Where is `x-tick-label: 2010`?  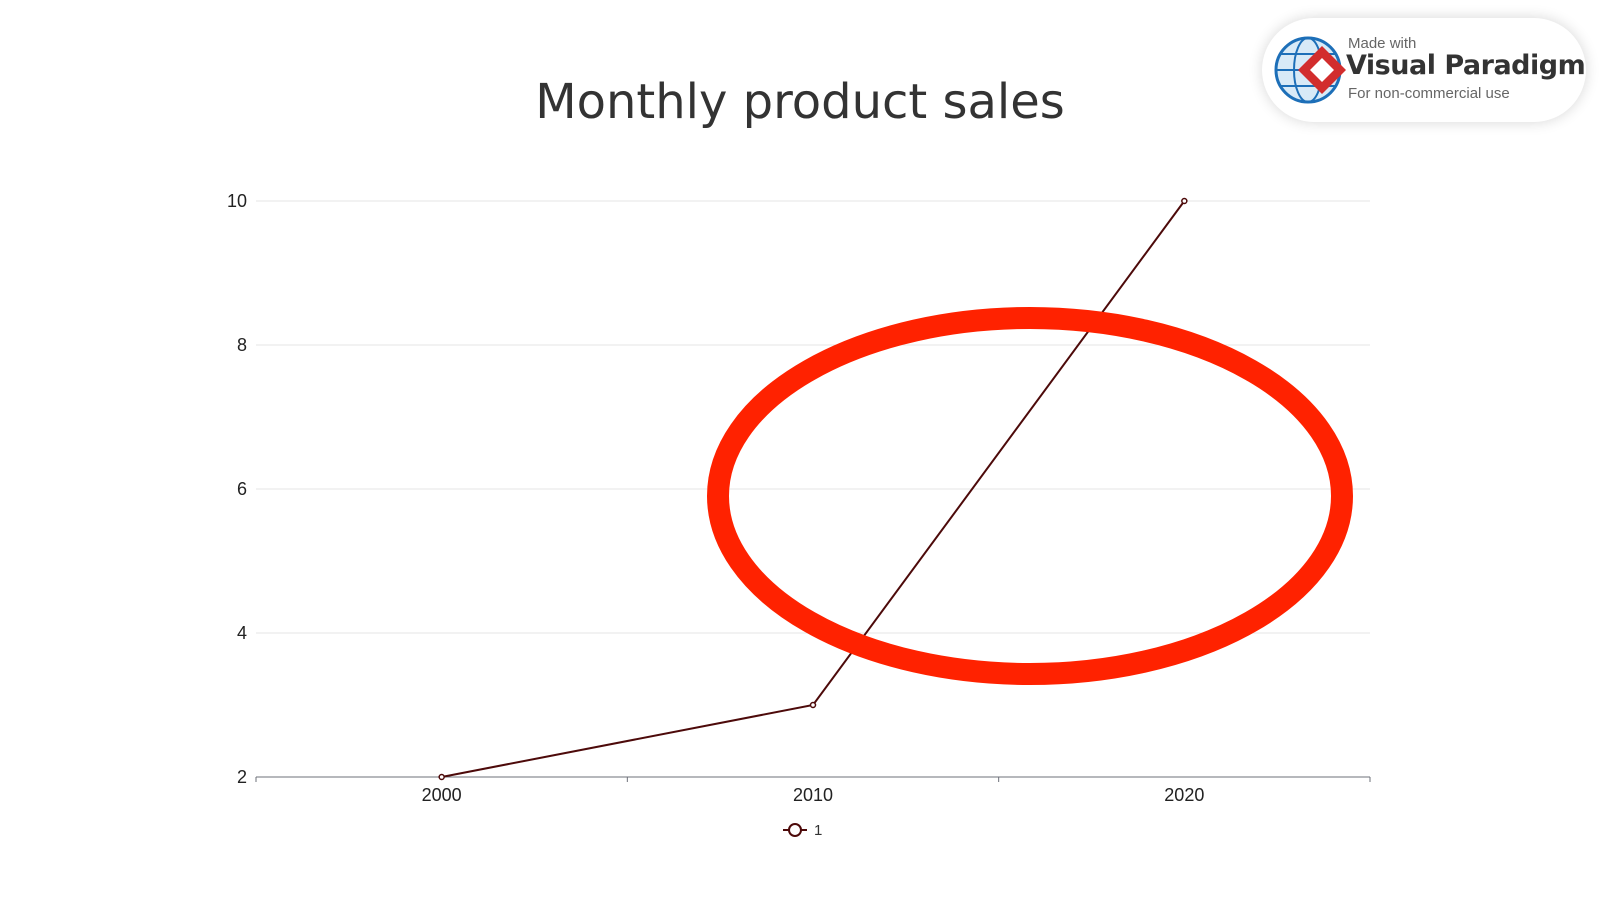
x-tick-label: 2010 is located at coordinates (813, 795).